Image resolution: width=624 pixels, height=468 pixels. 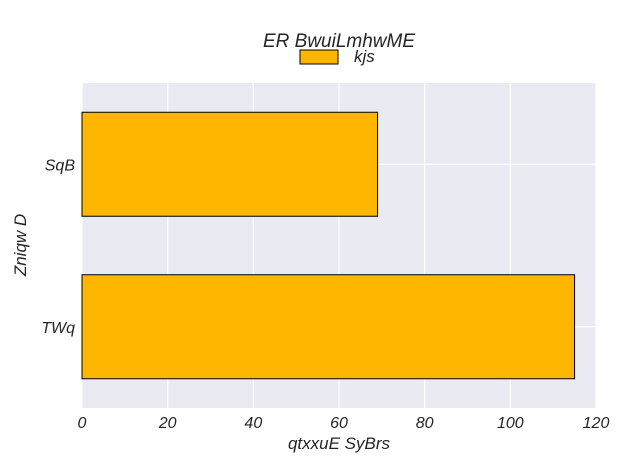 What do you see at coordinates (82, 423) in the screenshot?
I see `x-tick-label: 0` at bounding box center [82, 423].